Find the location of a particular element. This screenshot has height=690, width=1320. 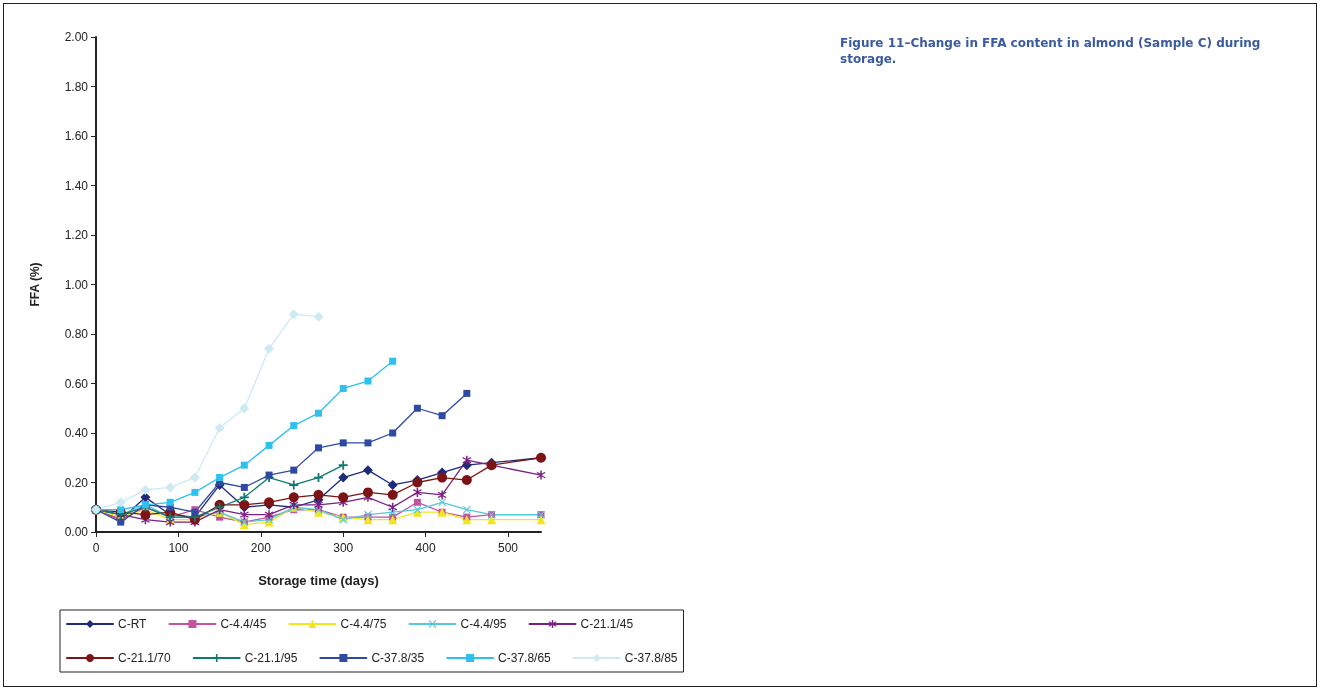

x-tick-label: 100 is located at coordinates (178, 548).